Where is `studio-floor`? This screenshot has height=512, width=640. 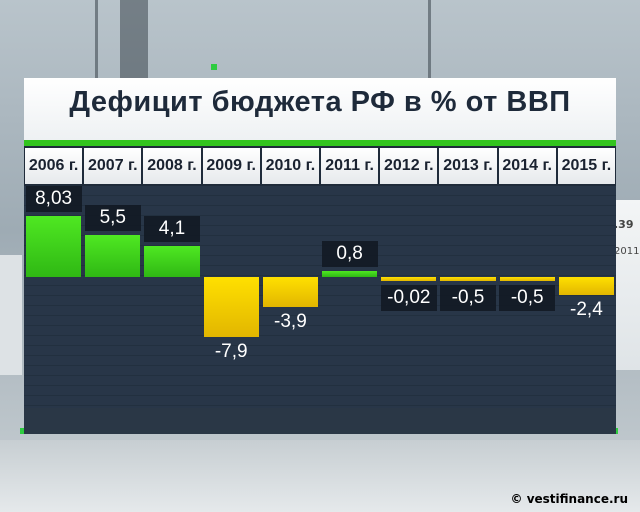
studio-floor is located at coordinates (320, 476).